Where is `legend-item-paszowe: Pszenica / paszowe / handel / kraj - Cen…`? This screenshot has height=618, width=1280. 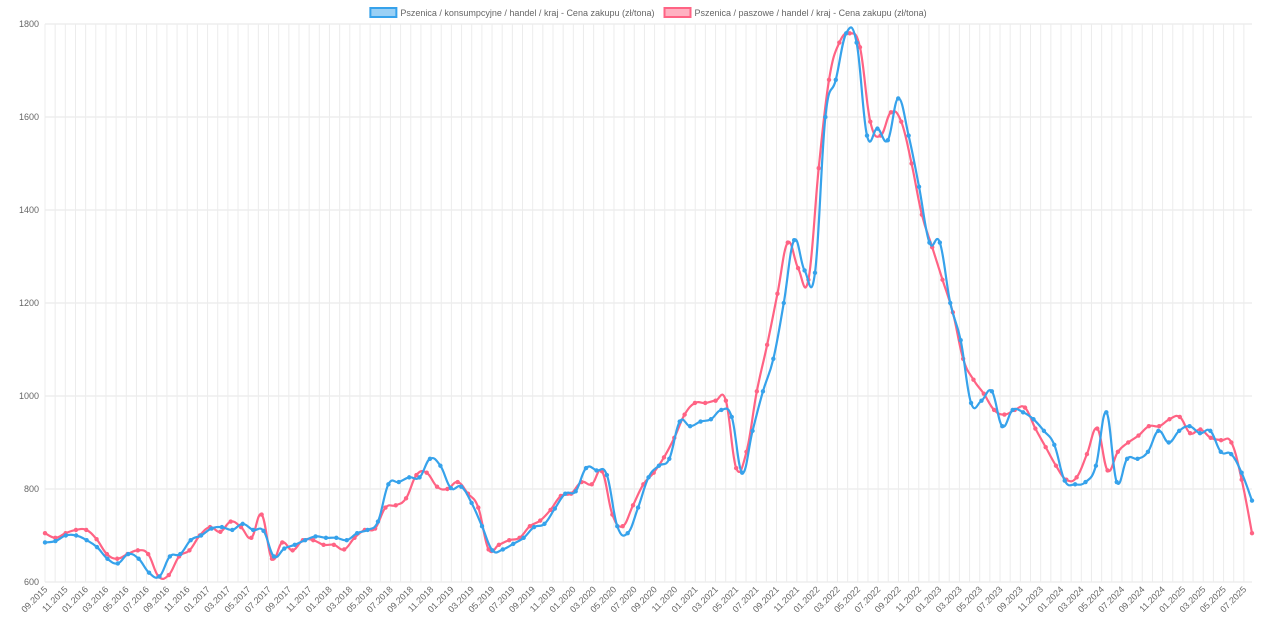 legend-item-paszowe: Pszenica / paszowe / handel / kraj - Cen… is located at coordinates (795, 12).